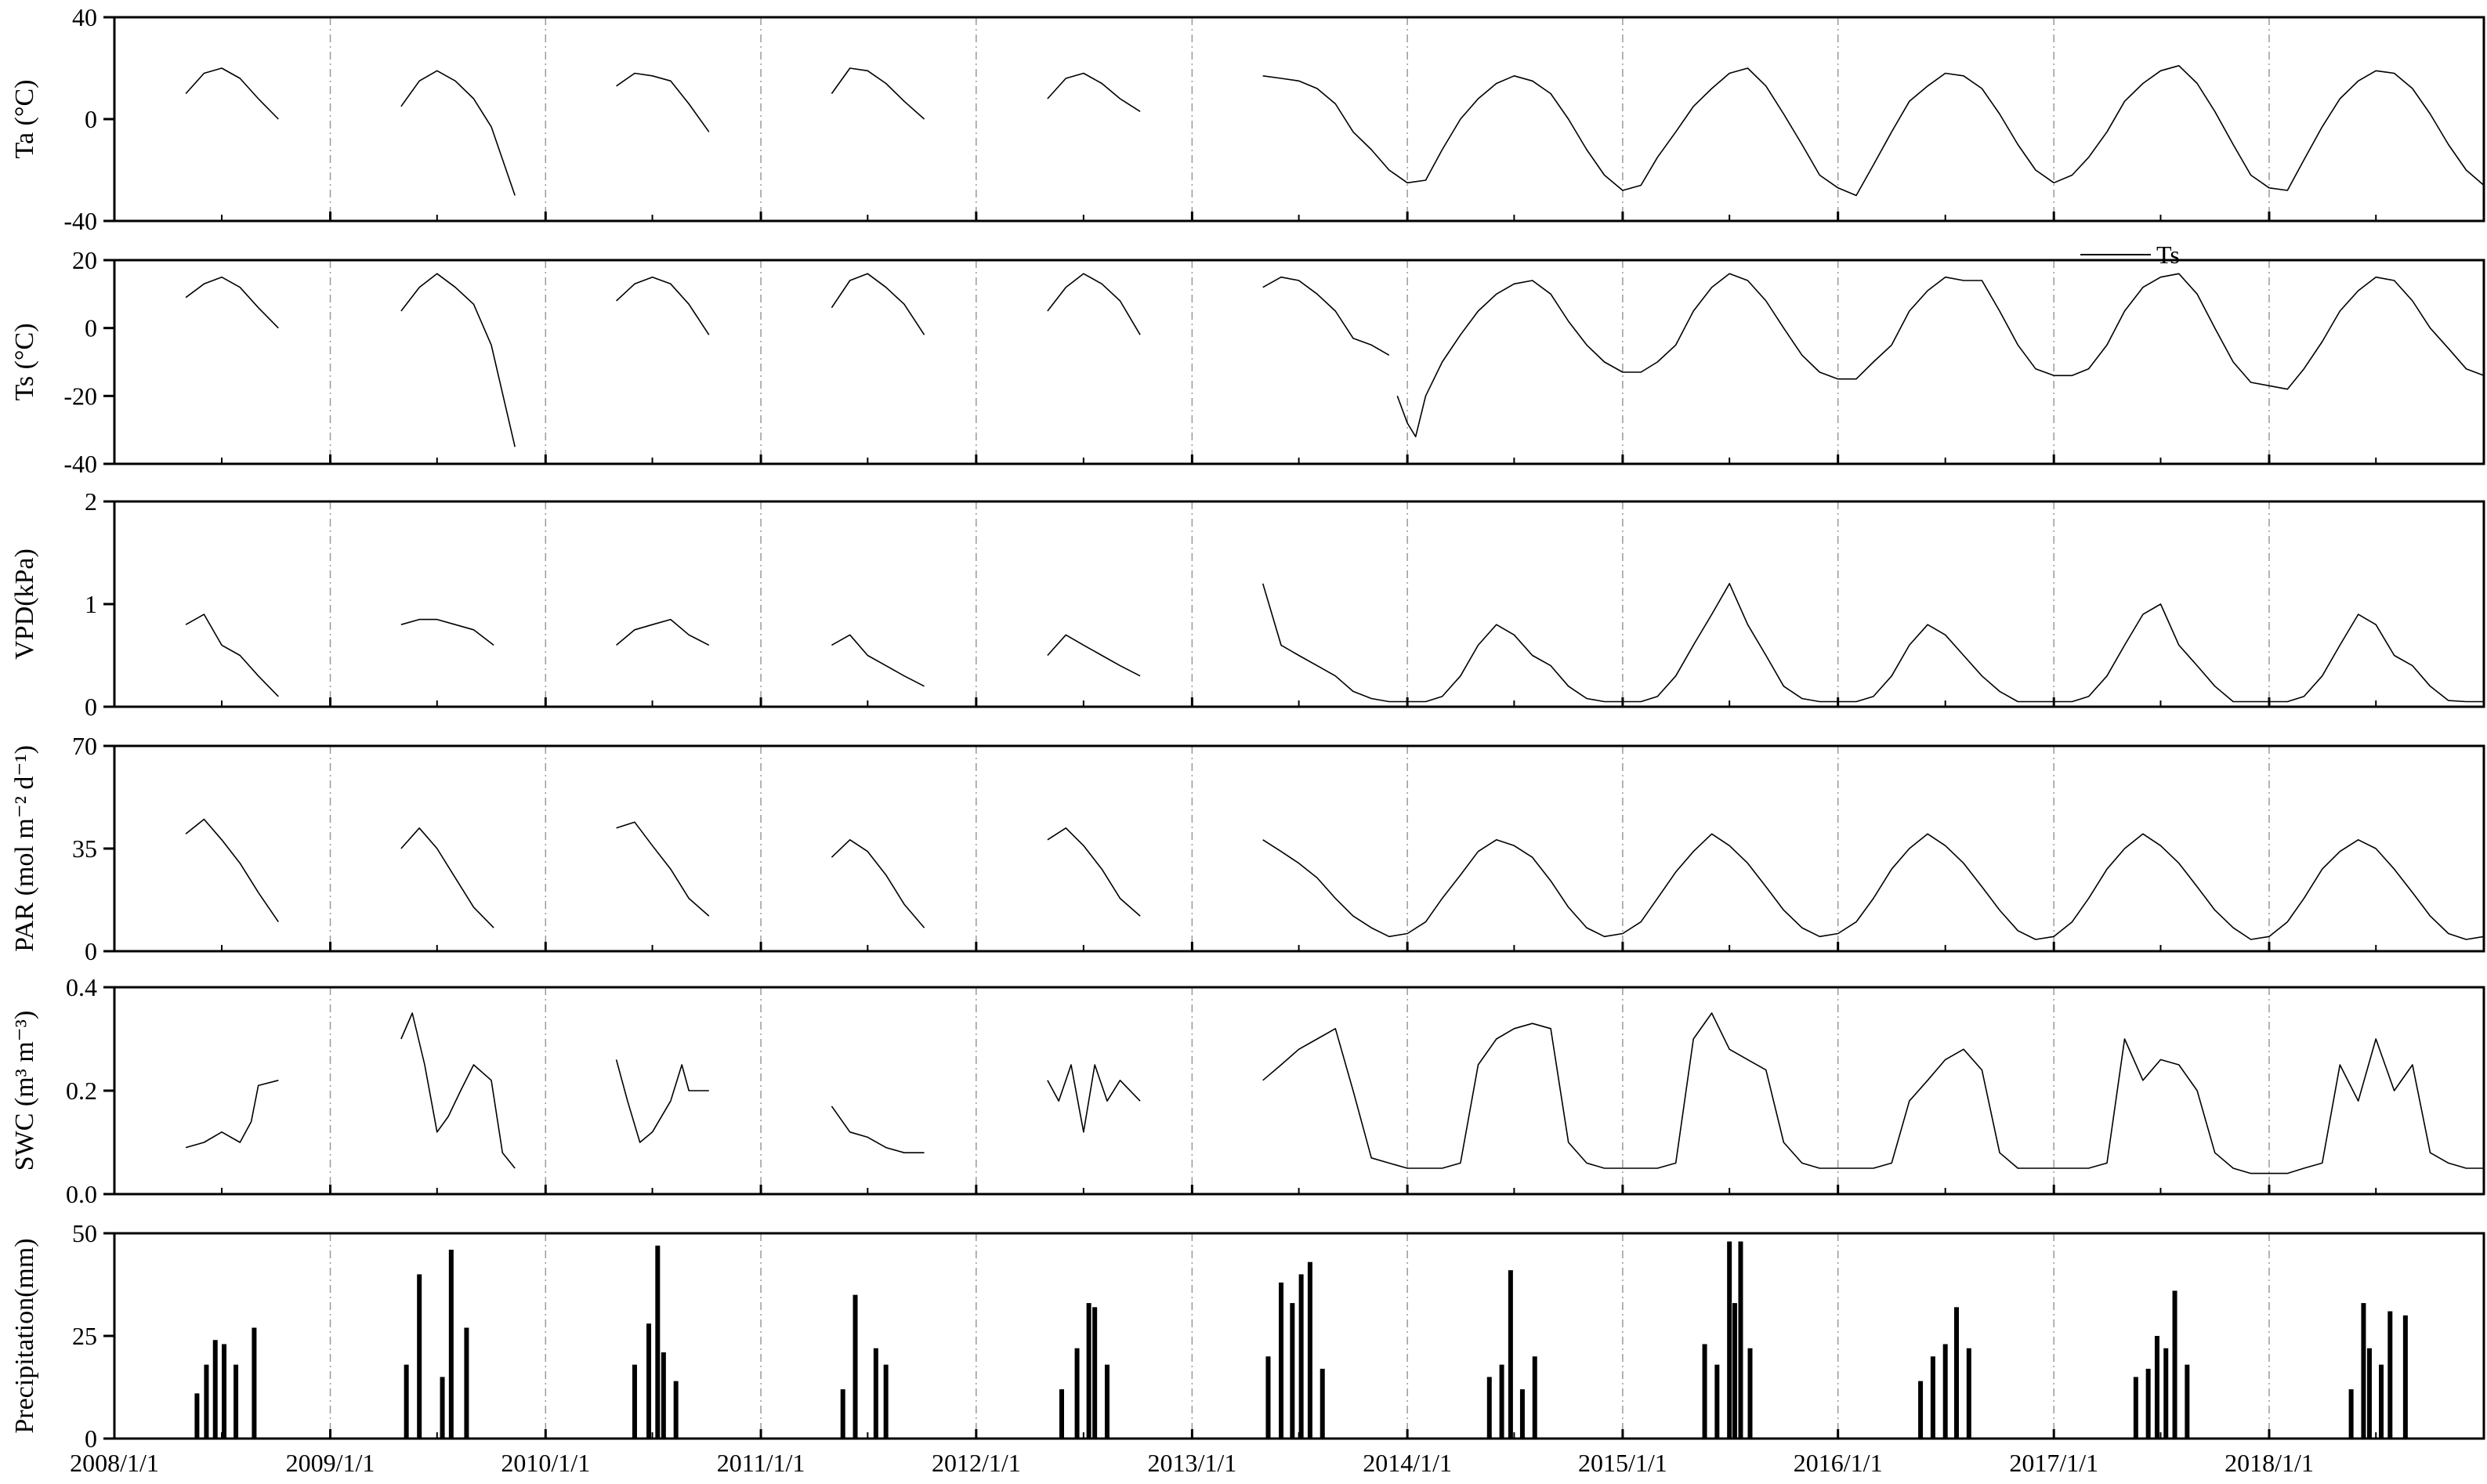 The image size is (2487, 1484). What do you see at coordinates (25, 604) in the screenshot?
I see `y-axis-label: VPD(kPa)` at bounding box center [25, 604].